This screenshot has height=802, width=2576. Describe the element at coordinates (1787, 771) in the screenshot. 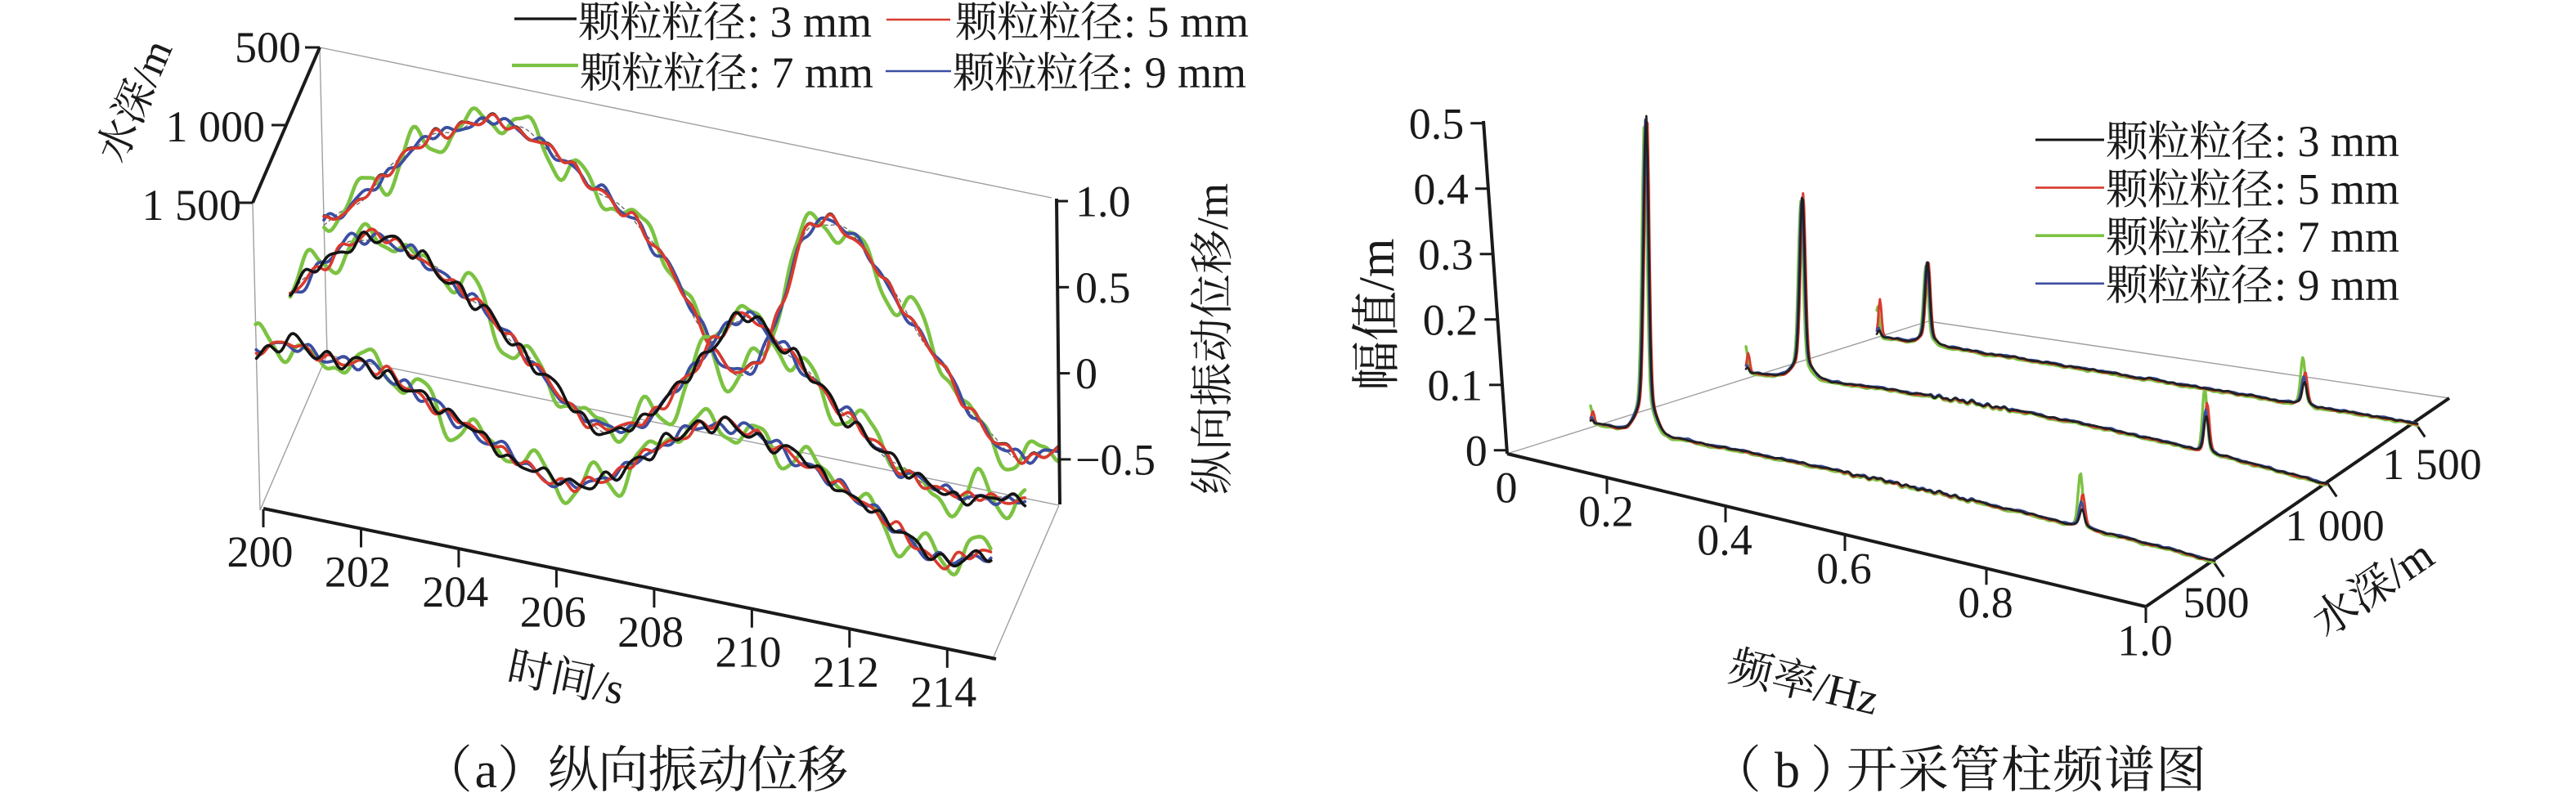

I see `svg-text: b` at that location.